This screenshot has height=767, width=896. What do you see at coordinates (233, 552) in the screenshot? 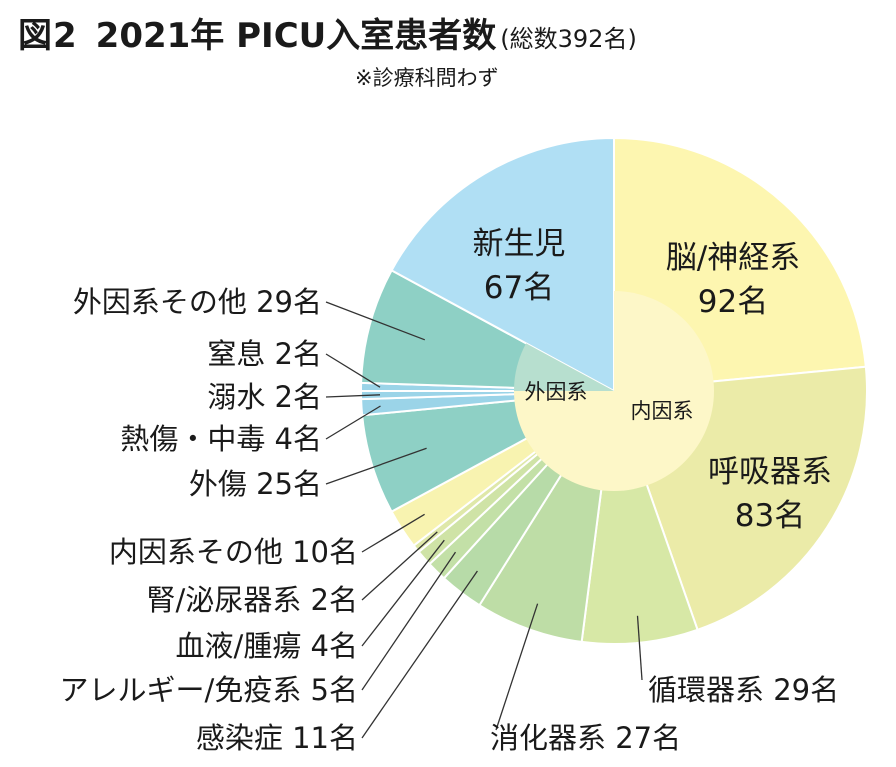
I see `slice-8-label: 内因系その他 10名` at bounding box center [233, 552].